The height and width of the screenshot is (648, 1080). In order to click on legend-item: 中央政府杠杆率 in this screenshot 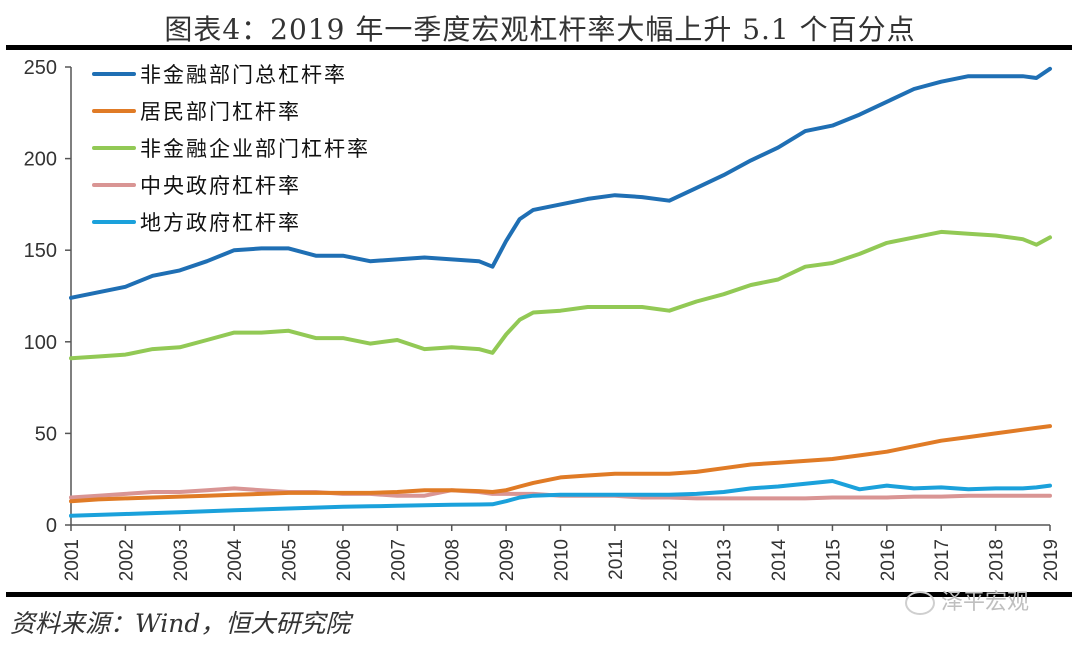, I will do `click(231, 184)`.